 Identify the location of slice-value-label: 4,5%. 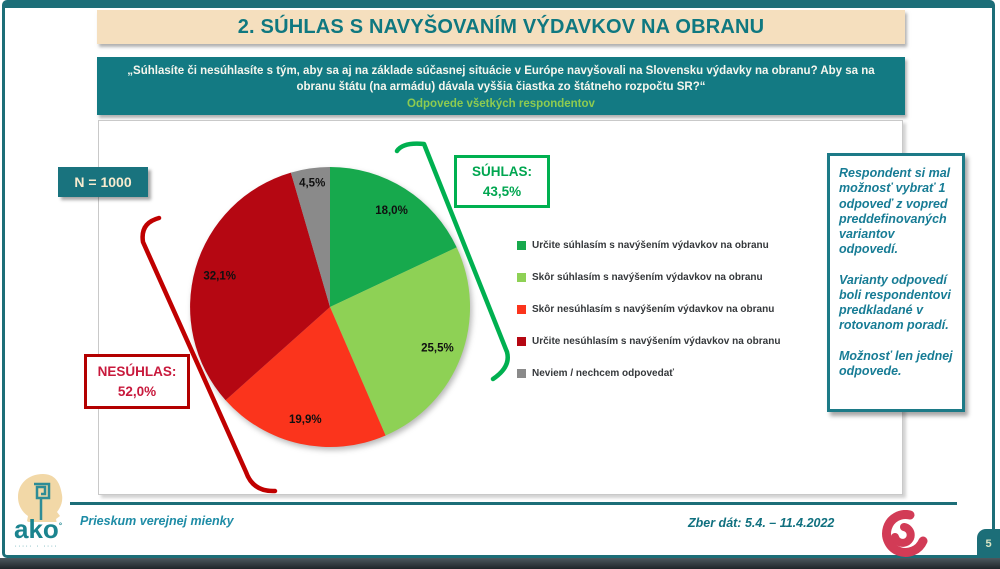
(312, 183).